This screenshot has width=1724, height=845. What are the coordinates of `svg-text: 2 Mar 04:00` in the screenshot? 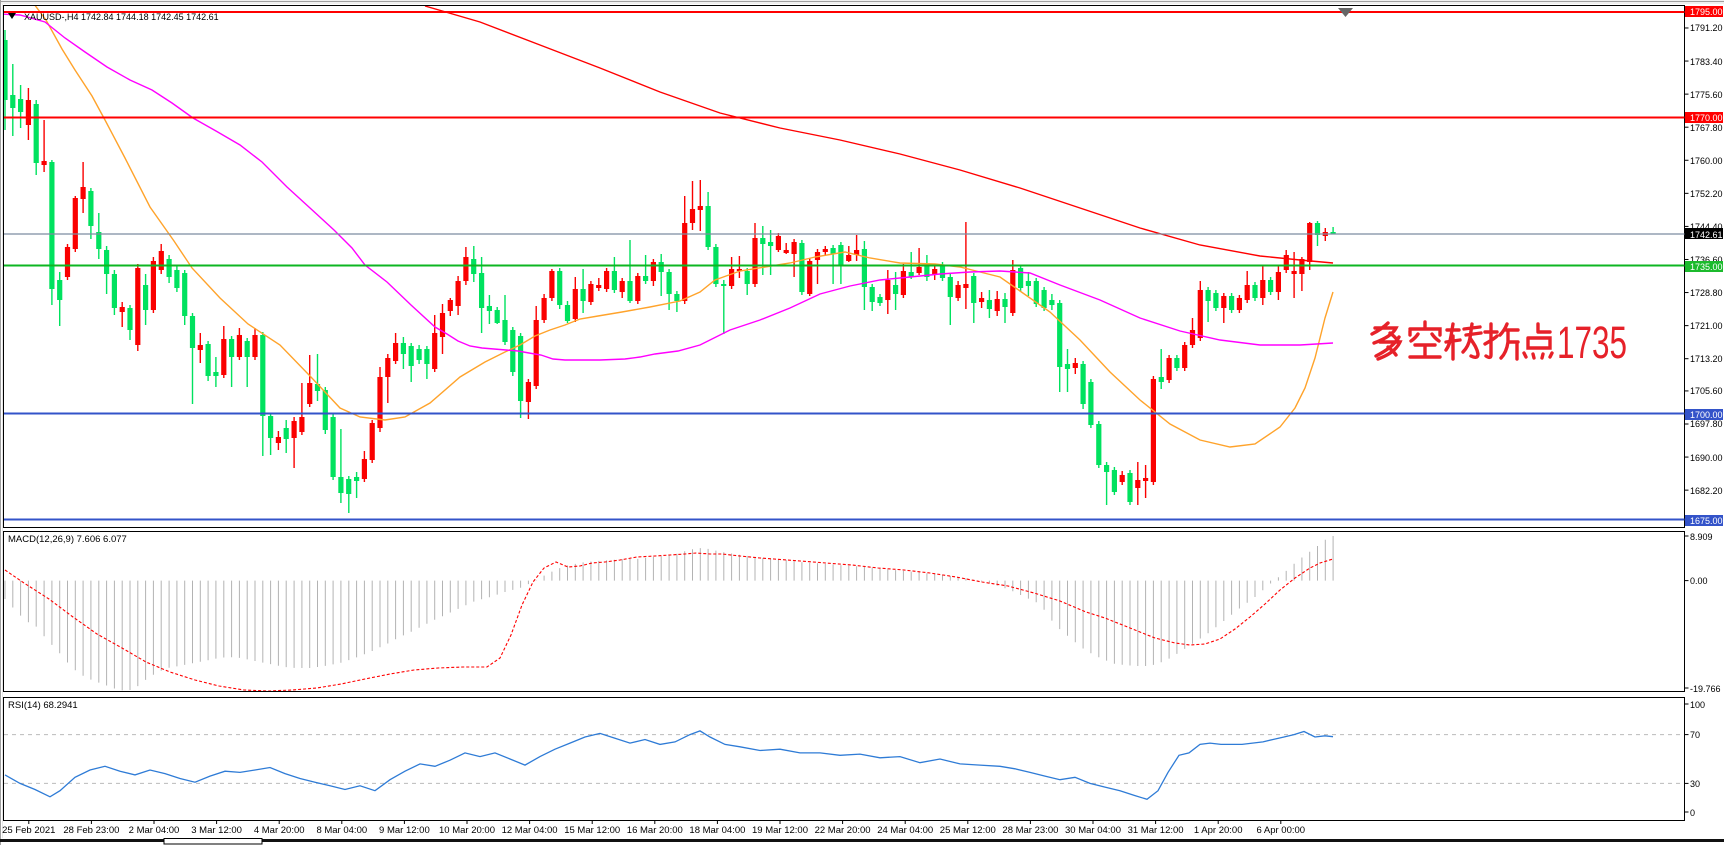 It's located at (154, 830).